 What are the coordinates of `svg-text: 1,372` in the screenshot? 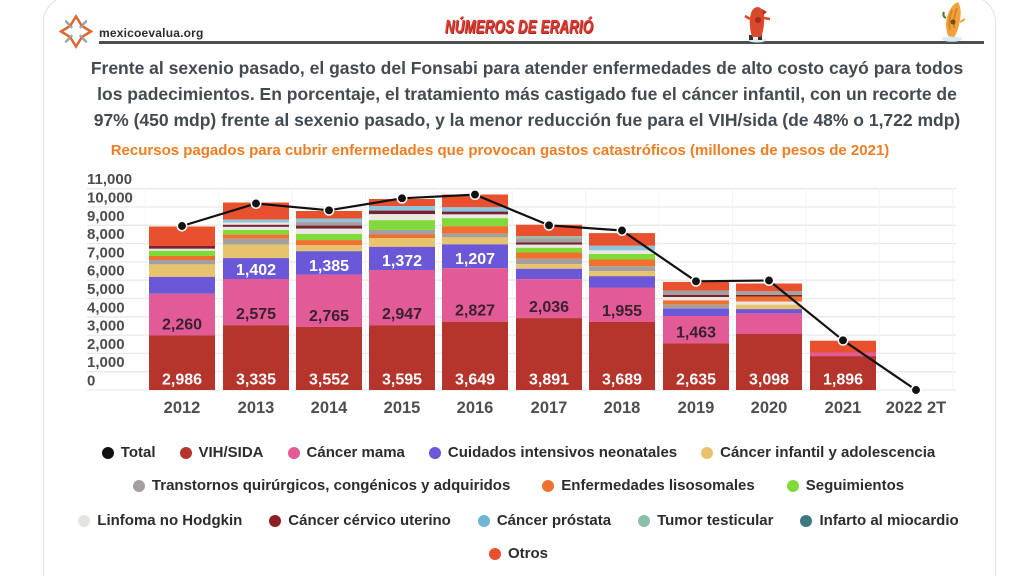 It's located at (402, 261).